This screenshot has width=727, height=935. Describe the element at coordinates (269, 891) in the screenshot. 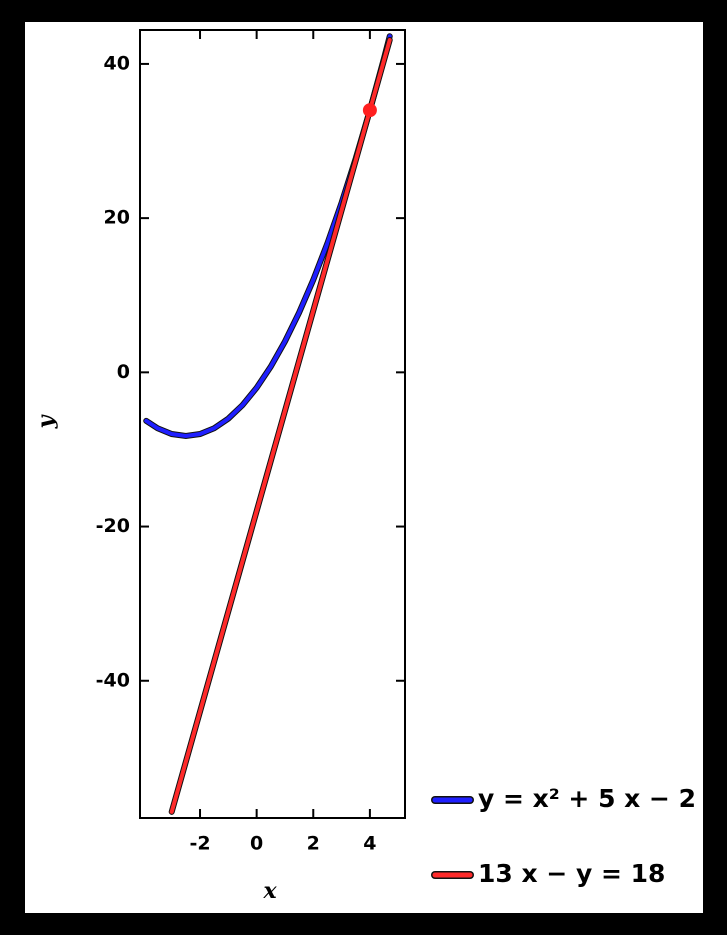

I see `x-axis-label: x` at that location.